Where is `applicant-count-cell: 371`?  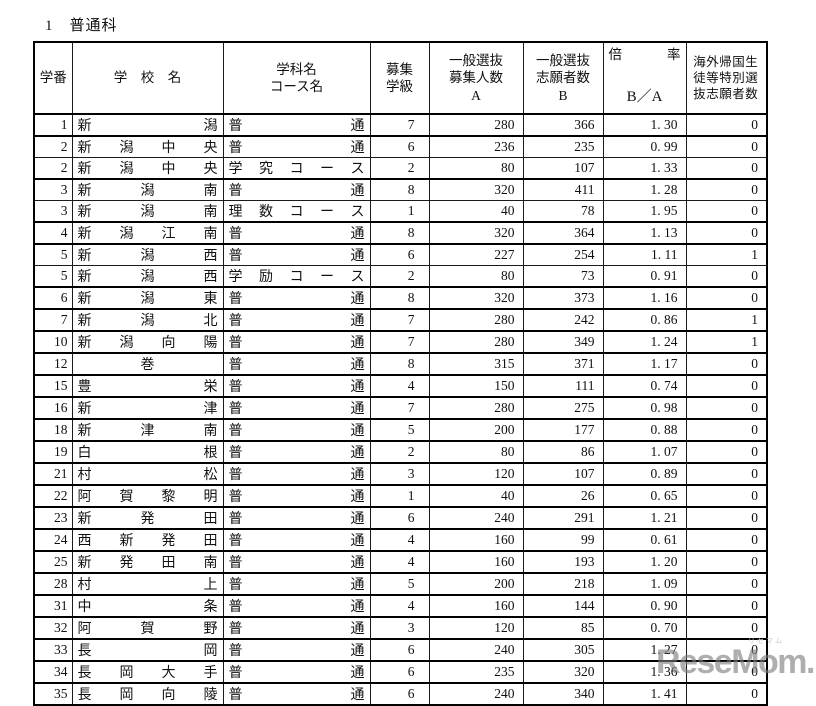 applicant-count-cell: 371 is located at coordinates (563, 364).